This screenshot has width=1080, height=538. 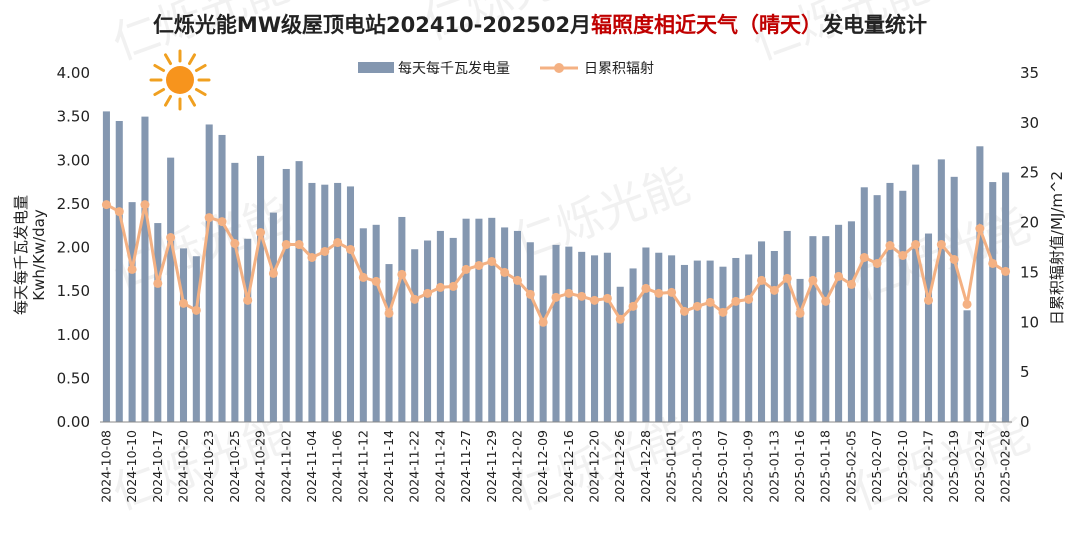 What do you see at coordinates (850, 466) in the screenshot?
I see `x-tick-label: 2025-02-05` at bounding box center [850, 466].